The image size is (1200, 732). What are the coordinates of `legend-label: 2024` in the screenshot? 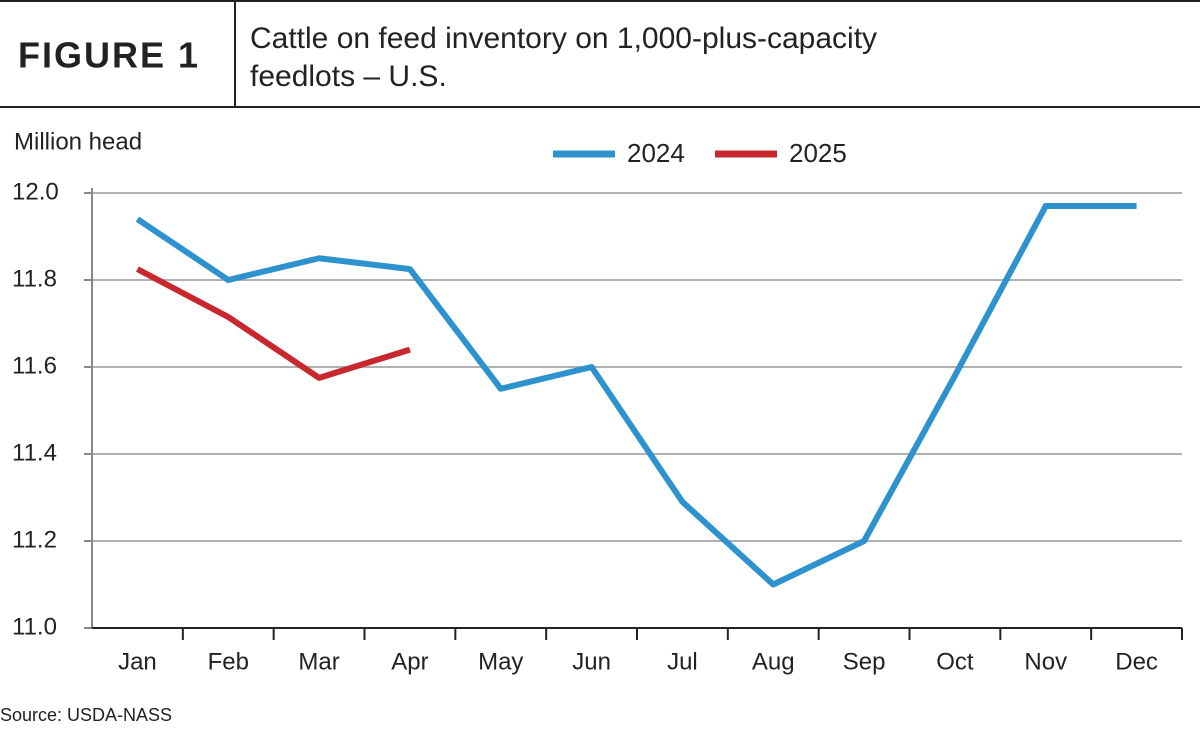 It's located at (656, 153).